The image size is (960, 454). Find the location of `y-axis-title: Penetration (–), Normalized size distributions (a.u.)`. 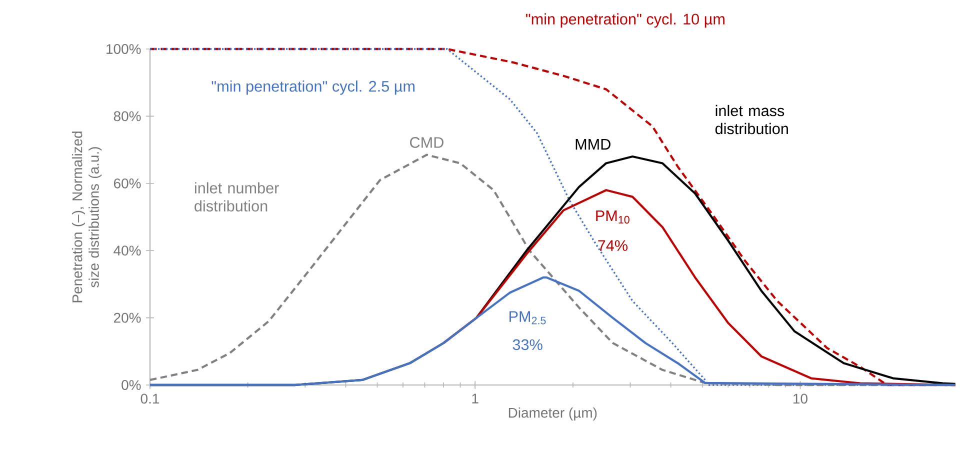

y-axis-title: Penetration (–), Normalized size distributions (a.u.) is located at coordinates (87, 217).